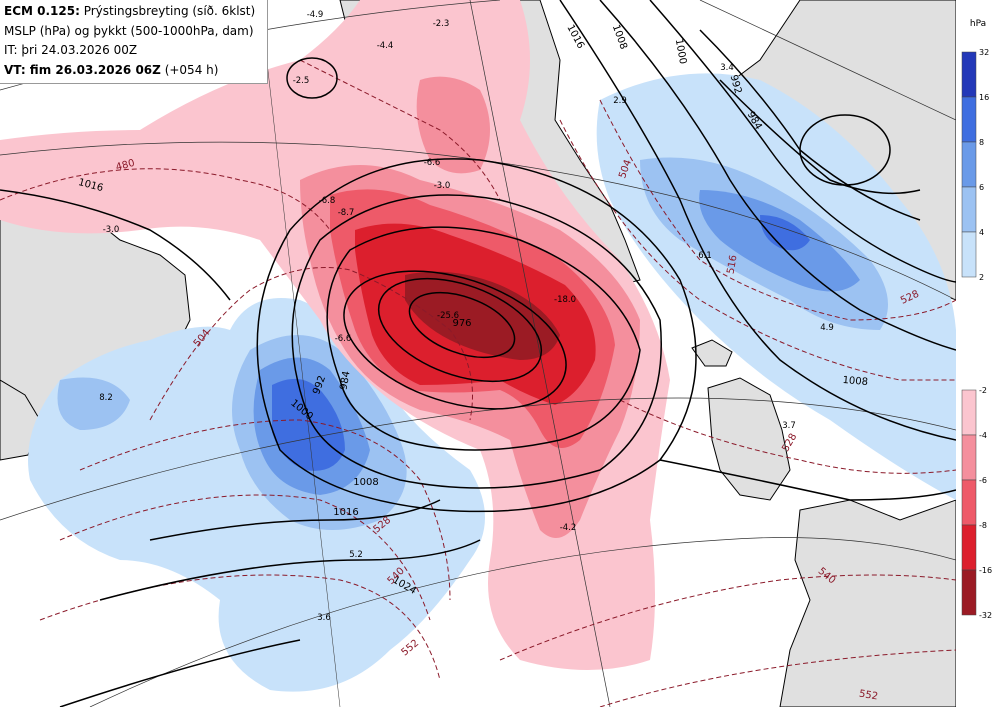 The width and height of the screenshot is (1000, 711). Describe the element at coordinates (736, 84) in the screenshot. I see `isobar-label: 992` at that location.